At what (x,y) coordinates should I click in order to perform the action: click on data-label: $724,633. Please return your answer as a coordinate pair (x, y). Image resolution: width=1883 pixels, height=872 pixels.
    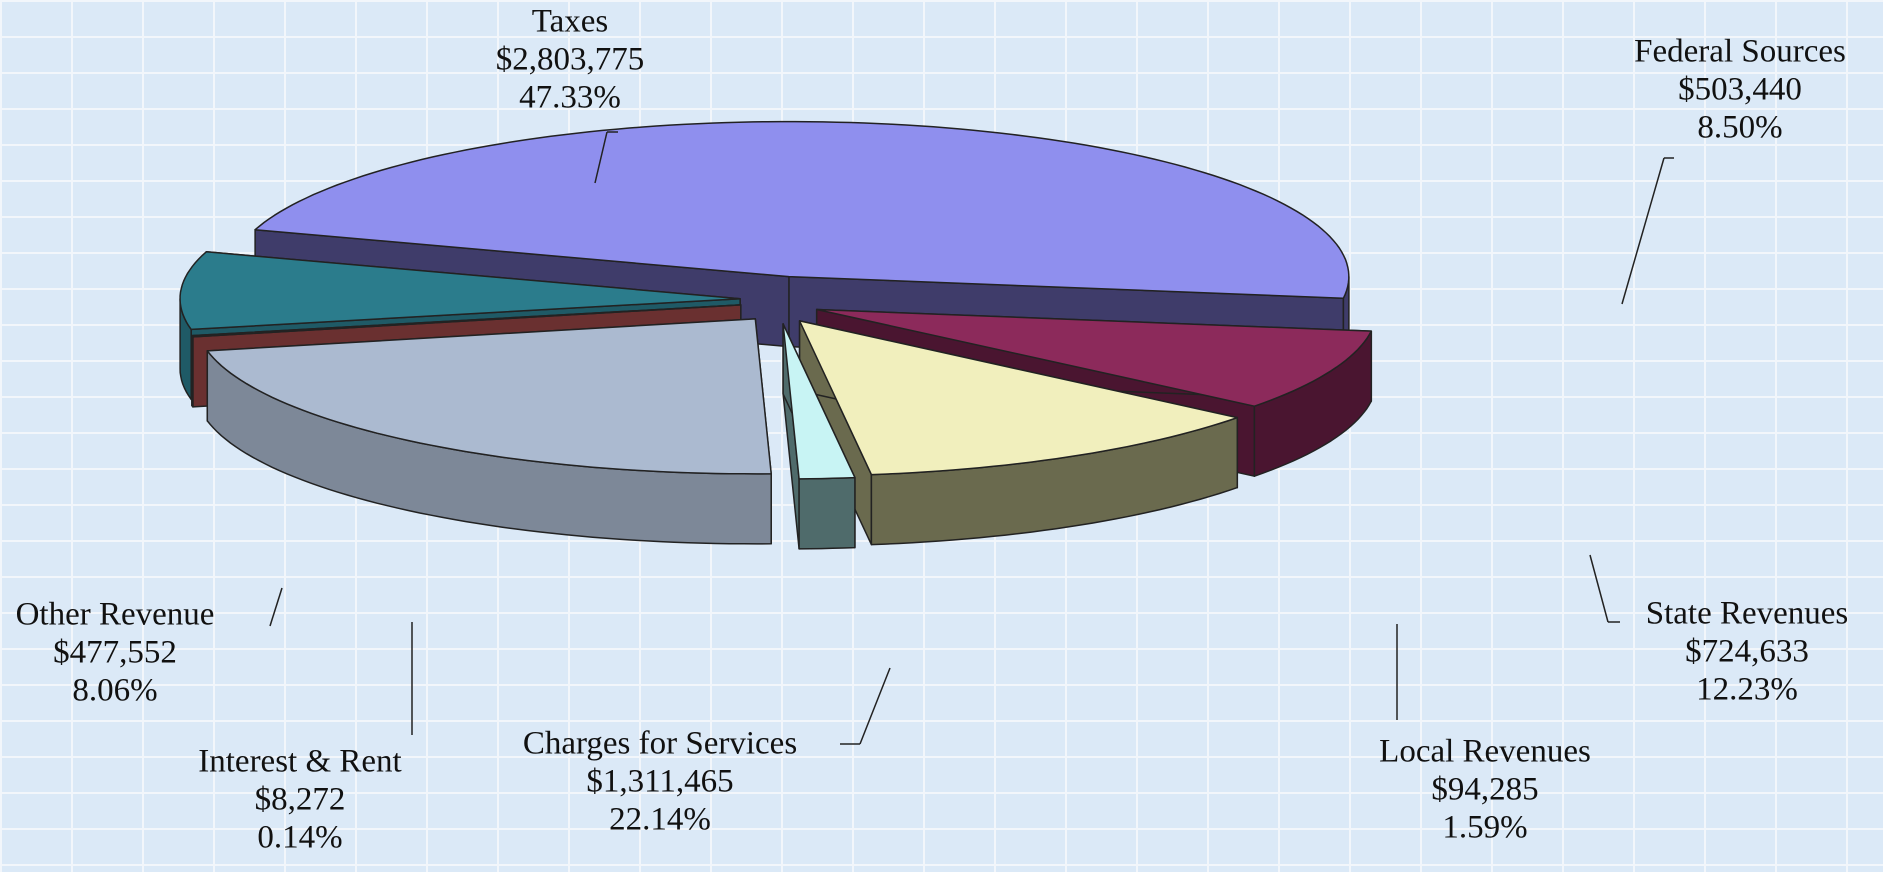
    Looking at the image, I should click on (1747, 652).